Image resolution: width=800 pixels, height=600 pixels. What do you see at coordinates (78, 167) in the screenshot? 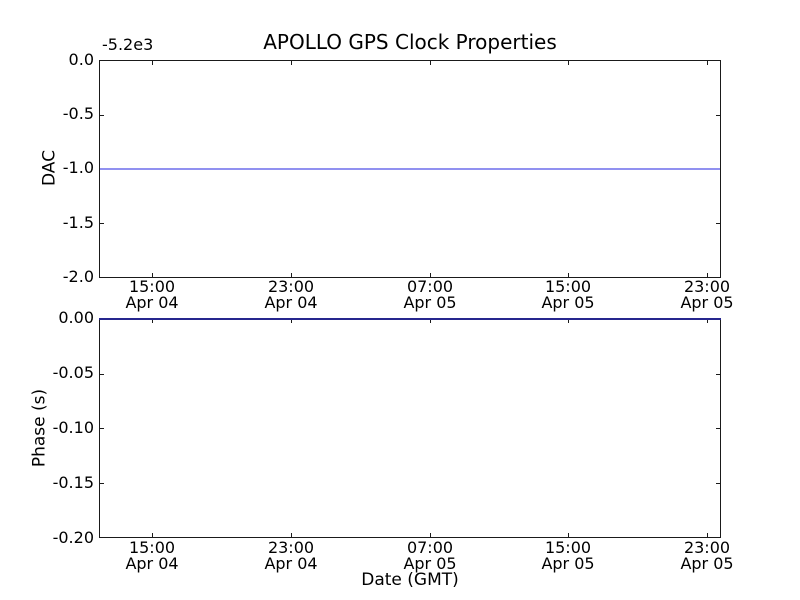
I see `y-tick-label: -1.0` at bounding box center [78, 167].